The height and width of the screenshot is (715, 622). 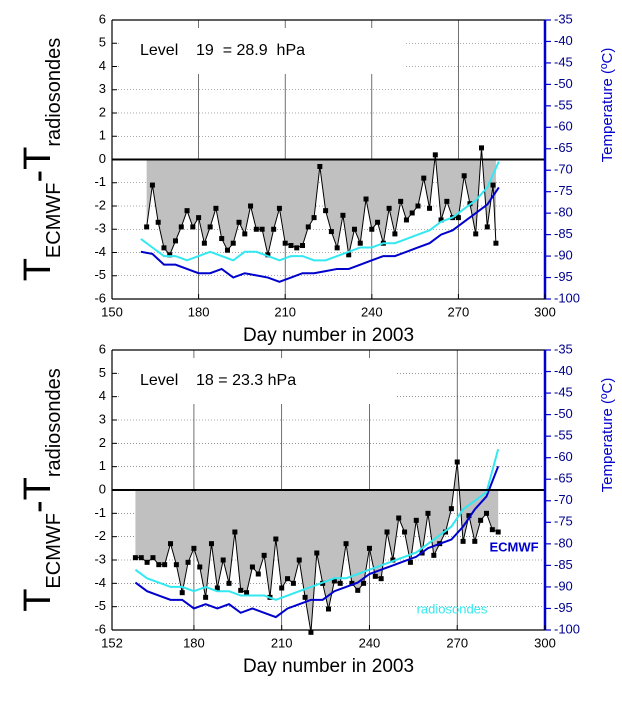 What do you see at coordinates (102, 418) in the screenshot?
I see `y-tick-label: 3` at bounding box center [102, 418].